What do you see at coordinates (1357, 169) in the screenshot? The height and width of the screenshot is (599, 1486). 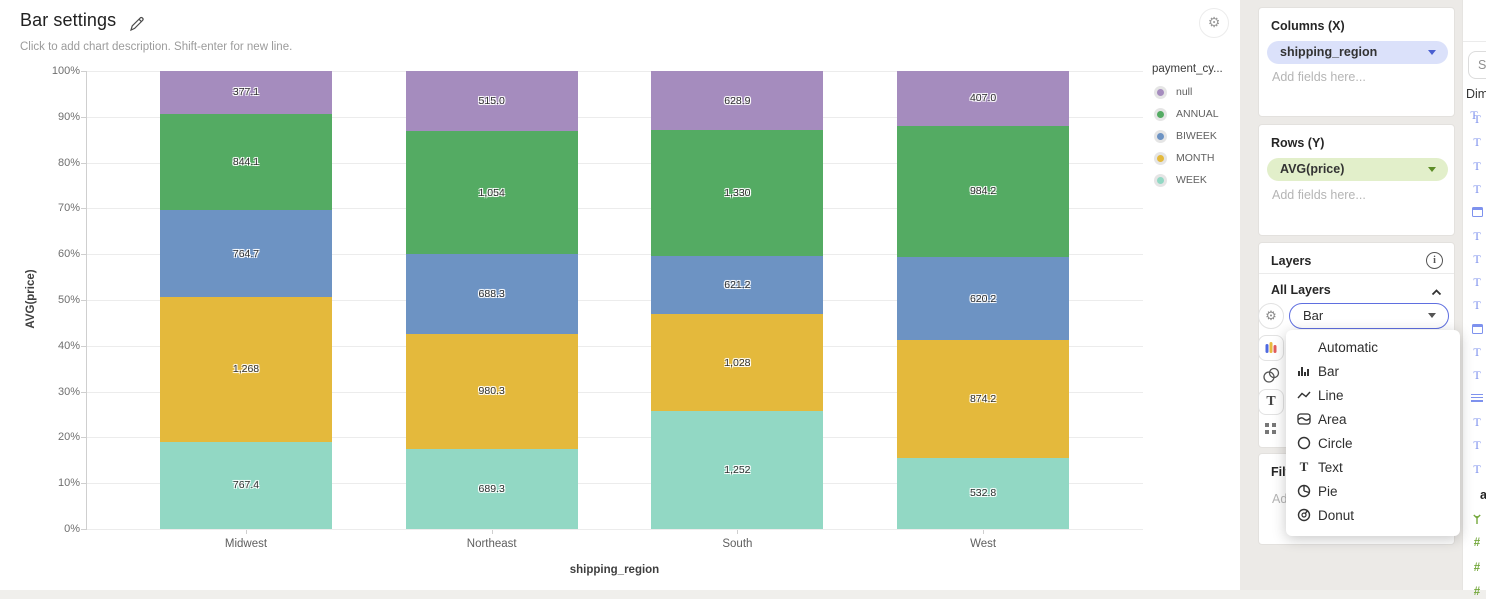 I see `rows-field-pill: AVG(price)` at bounding box center [1357, 169].